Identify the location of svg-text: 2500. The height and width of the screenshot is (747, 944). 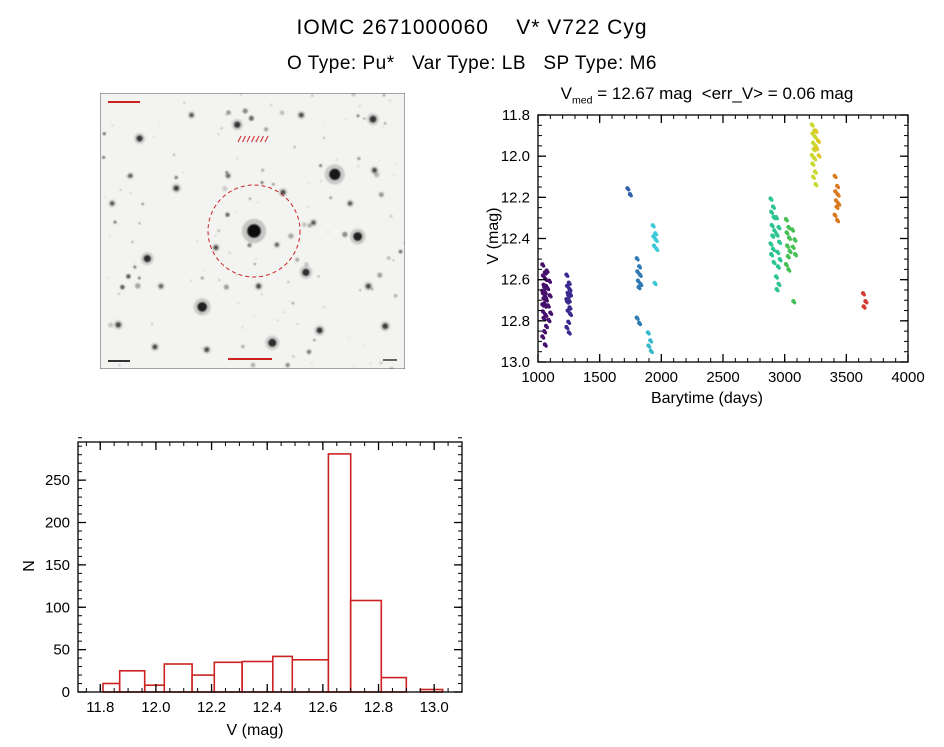
(722, 377).